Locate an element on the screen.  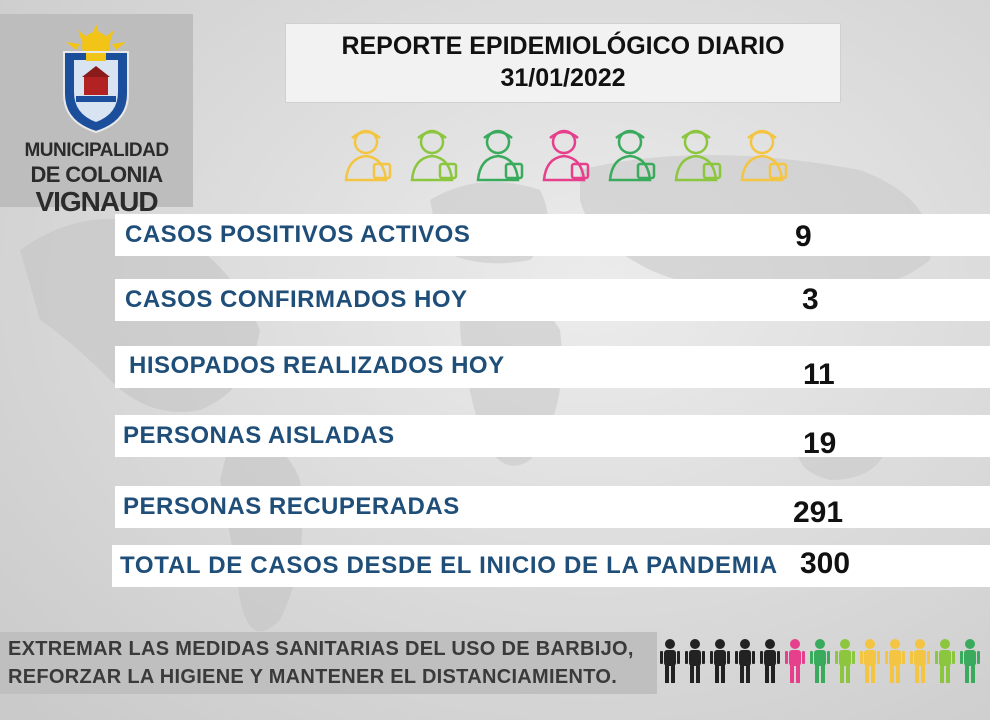
pharmacist-icon is located at coordinates (566, 155).